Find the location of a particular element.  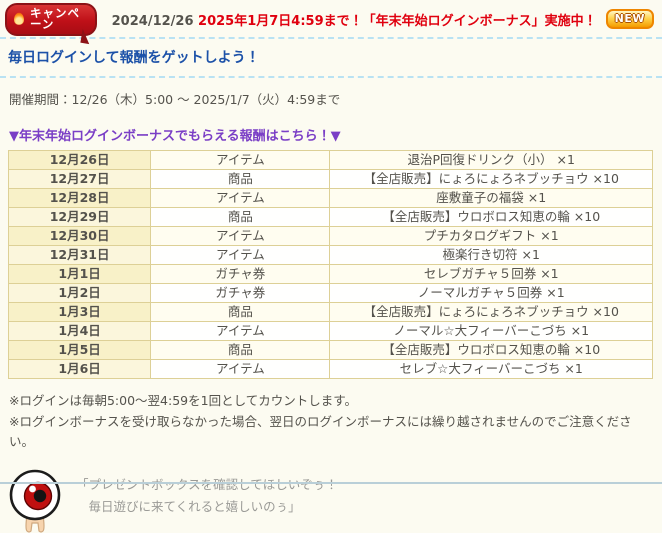

table-row: 12月28日 アイテム 座敷童子の福袋 ×1 is located at coordinates (330, 198).